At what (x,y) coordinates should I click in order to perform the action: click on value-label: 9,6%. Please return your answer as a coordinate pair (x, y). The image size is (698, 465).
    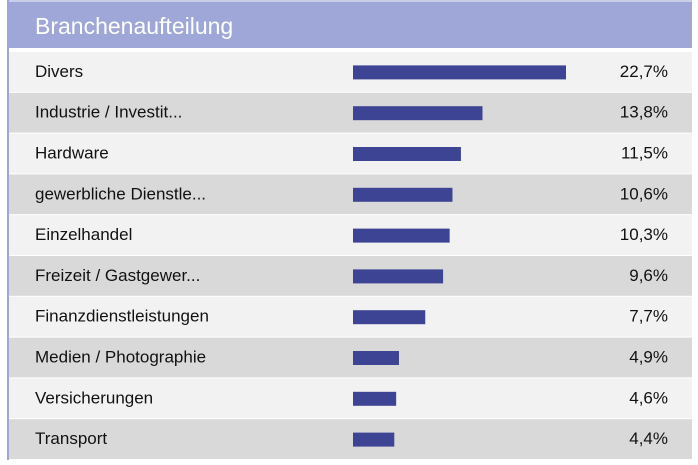
    Looking at the image, I should click on (648, 275).